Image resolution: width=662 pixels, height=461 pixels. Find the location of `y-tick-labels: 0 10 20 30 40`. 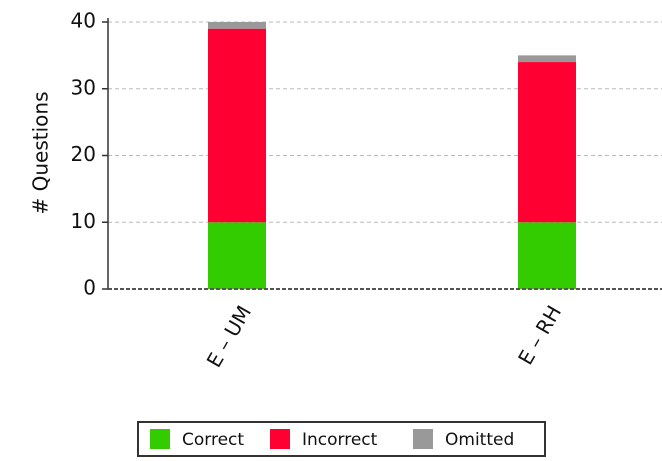

y-tick-labels: 0 10 20 30 40 is located at coordinates (89, 154).